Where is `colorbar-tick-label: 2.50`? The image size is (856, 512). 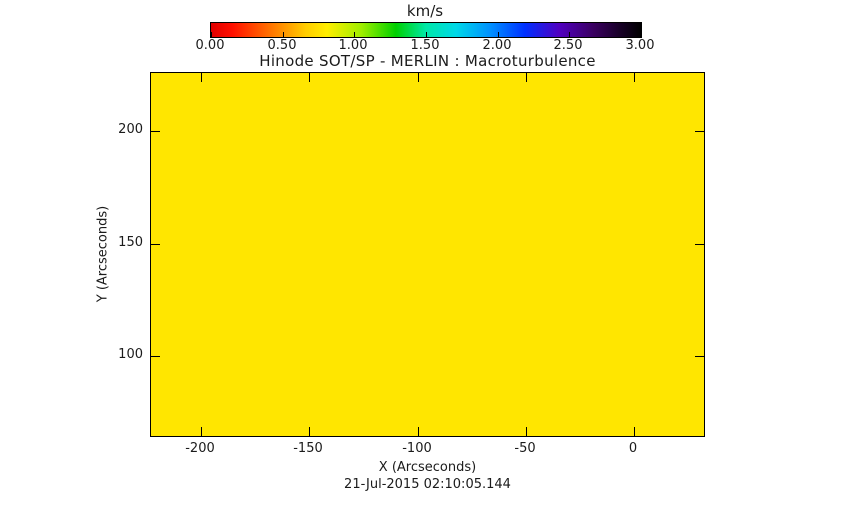 colorbar-tick-label: 2.50 is located at coordinates (568, 45).